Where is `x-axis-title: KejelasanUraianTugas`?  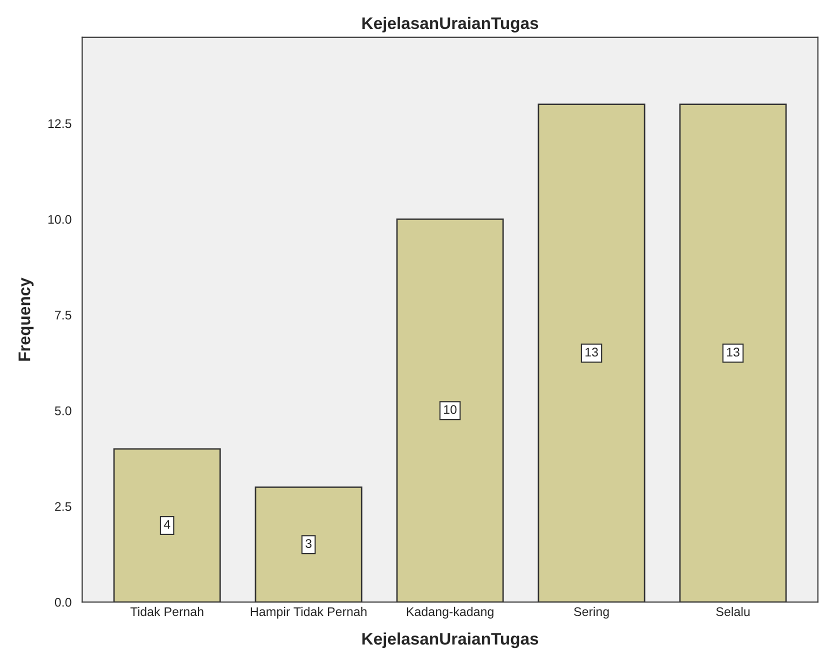
x-axis-title: KejelasanUraianTugas is located at coordinates (450, 640).